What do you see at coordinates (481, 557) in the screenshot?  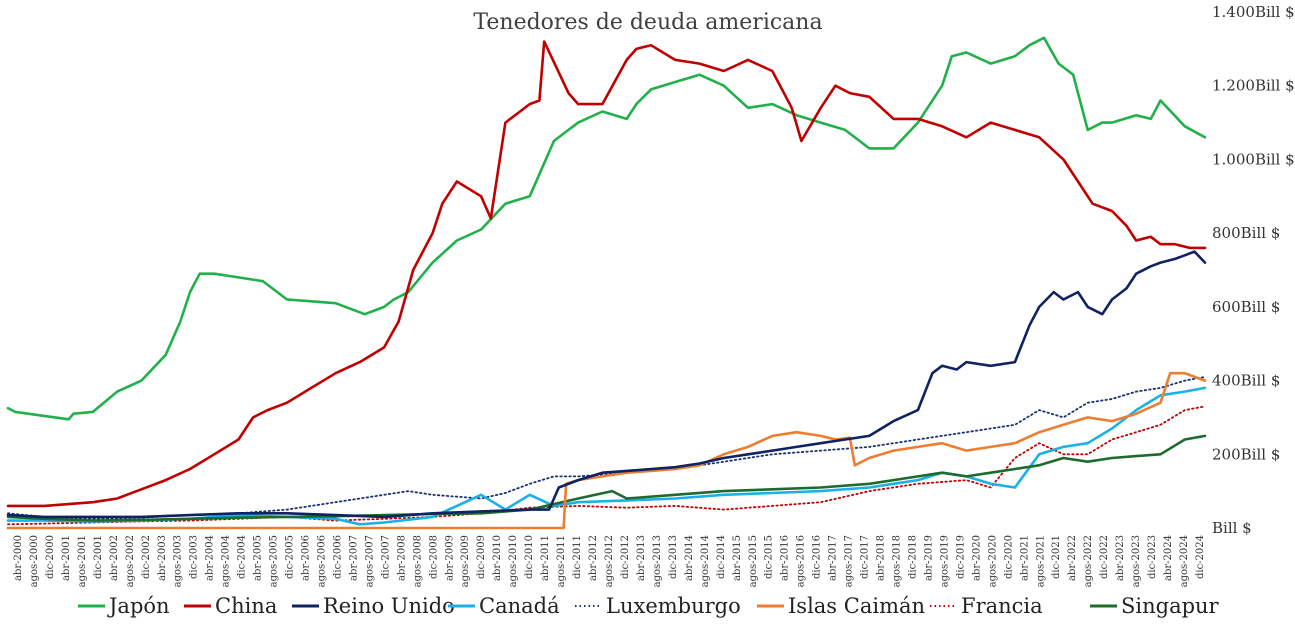 I see `x-tick-label: dic-2009` at bounding box center [481, 557].